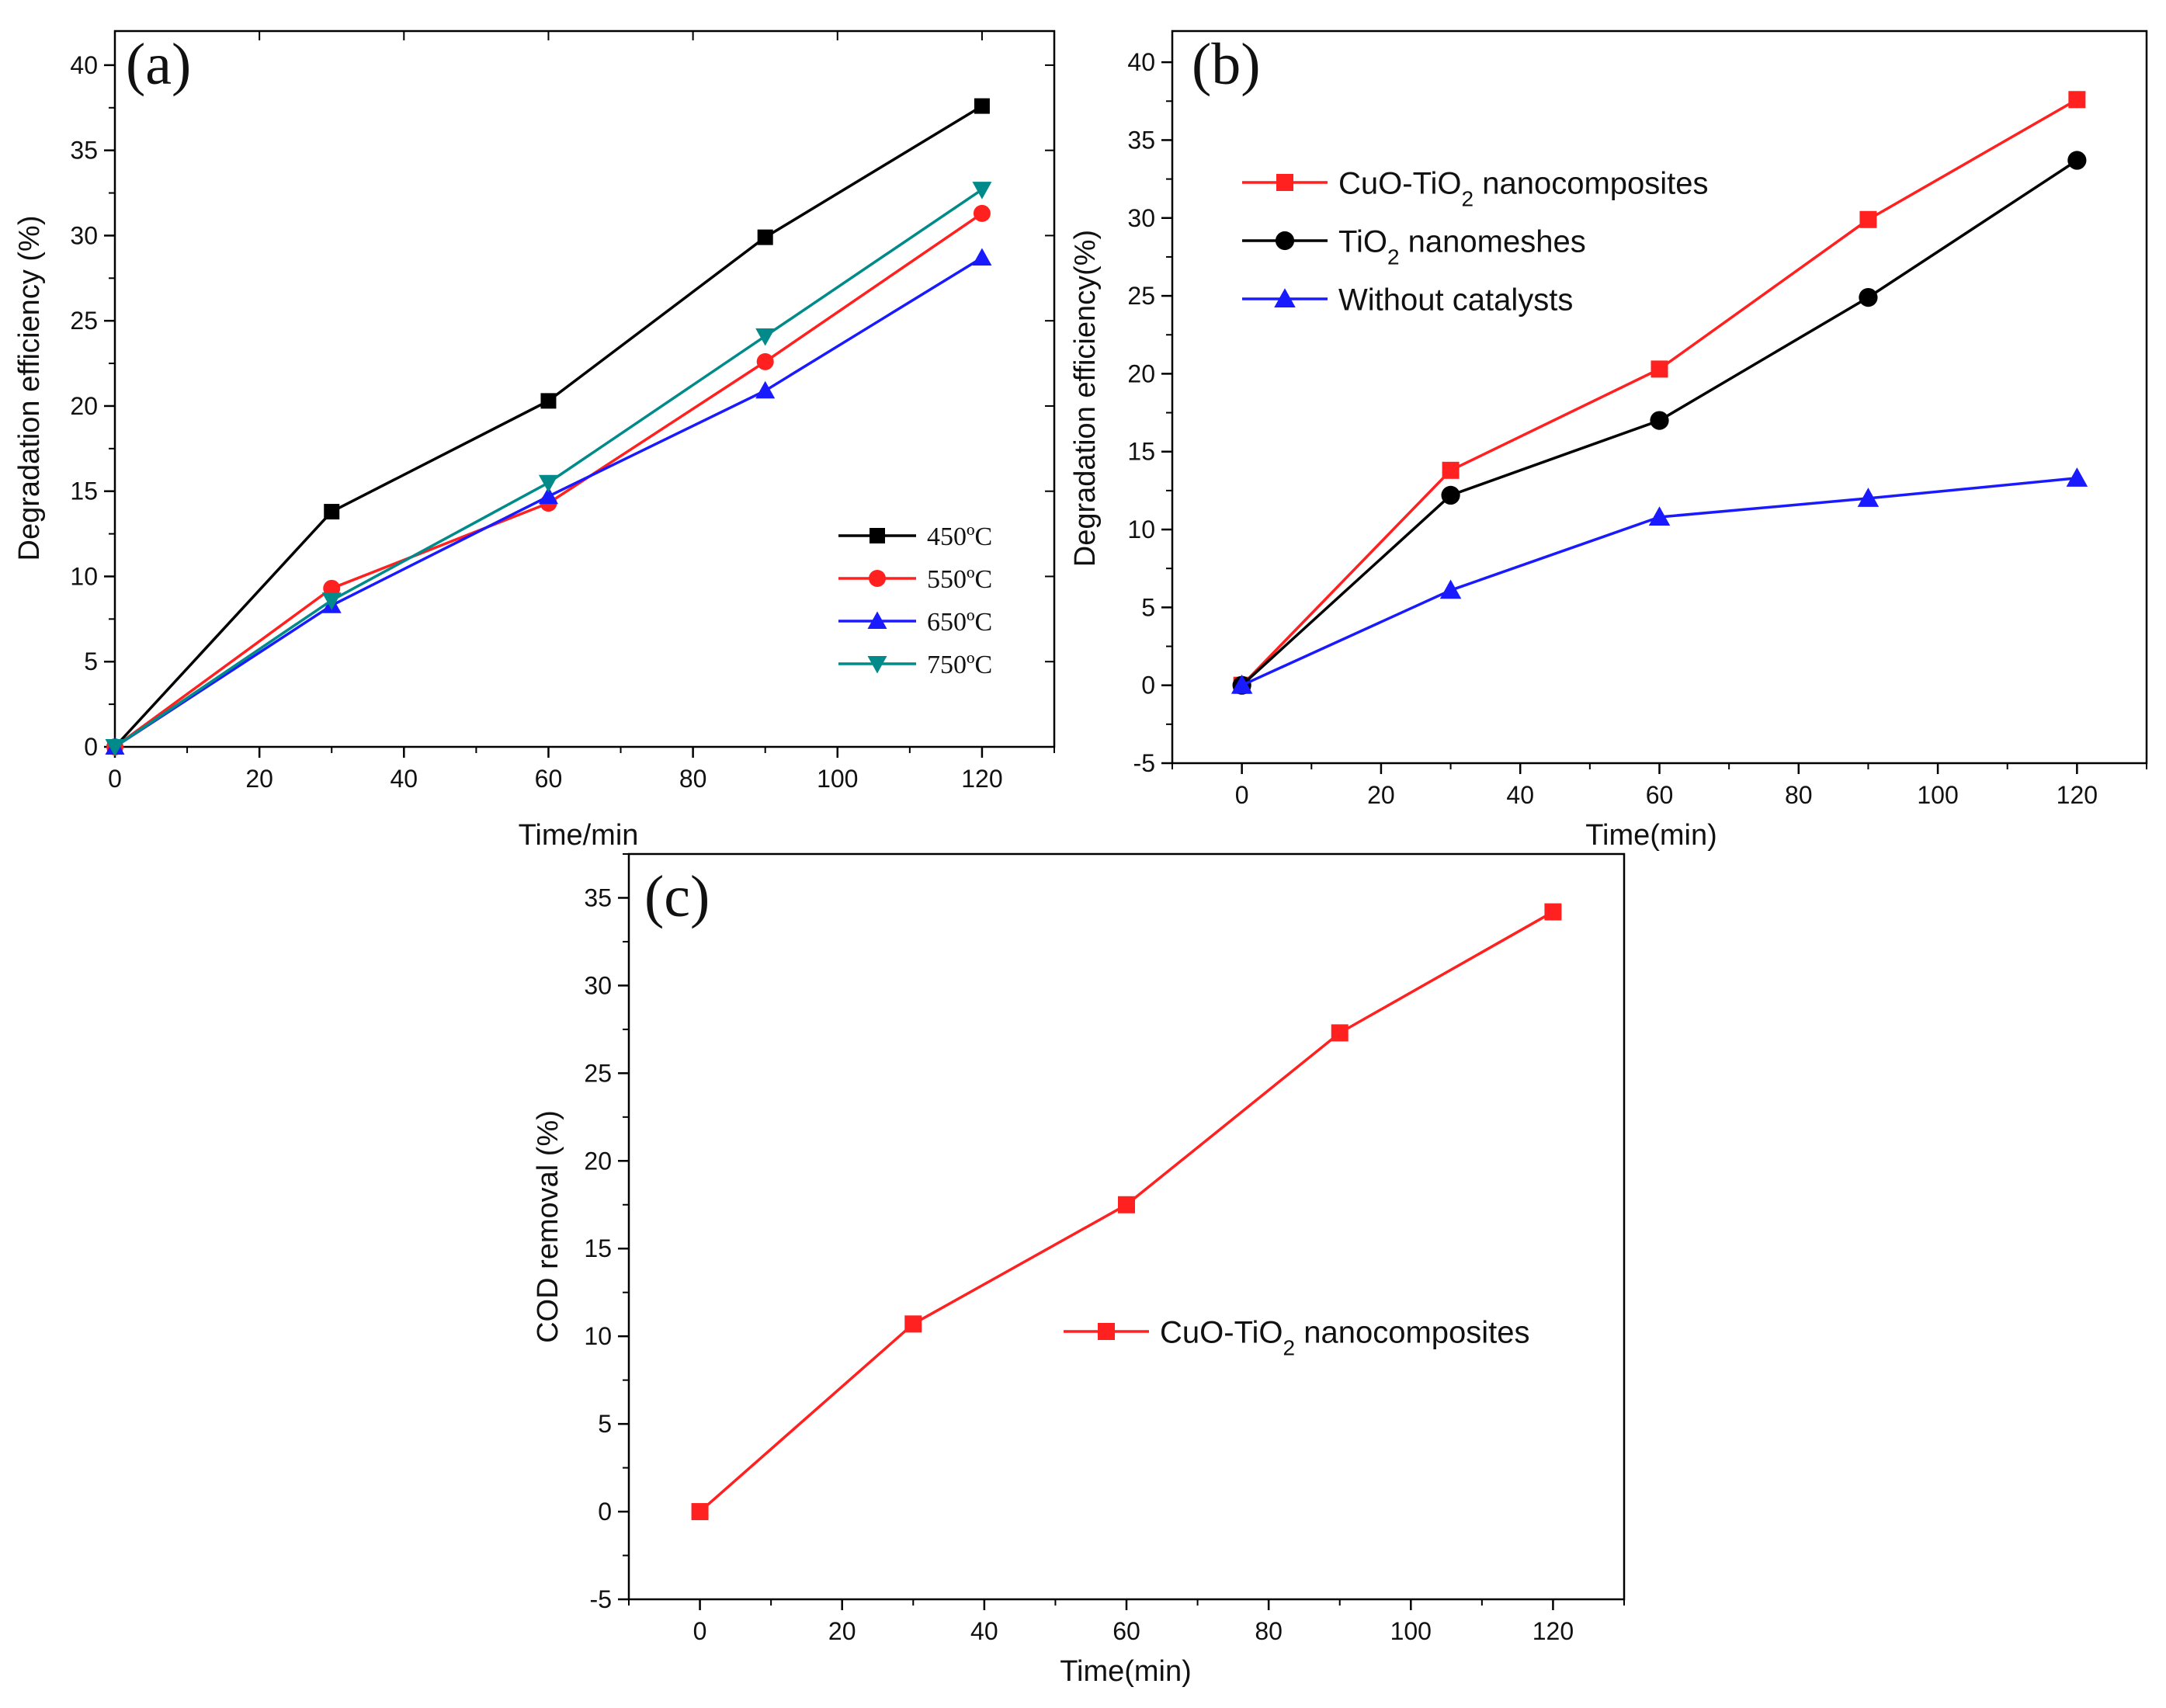  What do you see at coordinates (579, 836) in the screenshot?
I see `x-axis-label: Time/min` at bounding box center [579, 836].